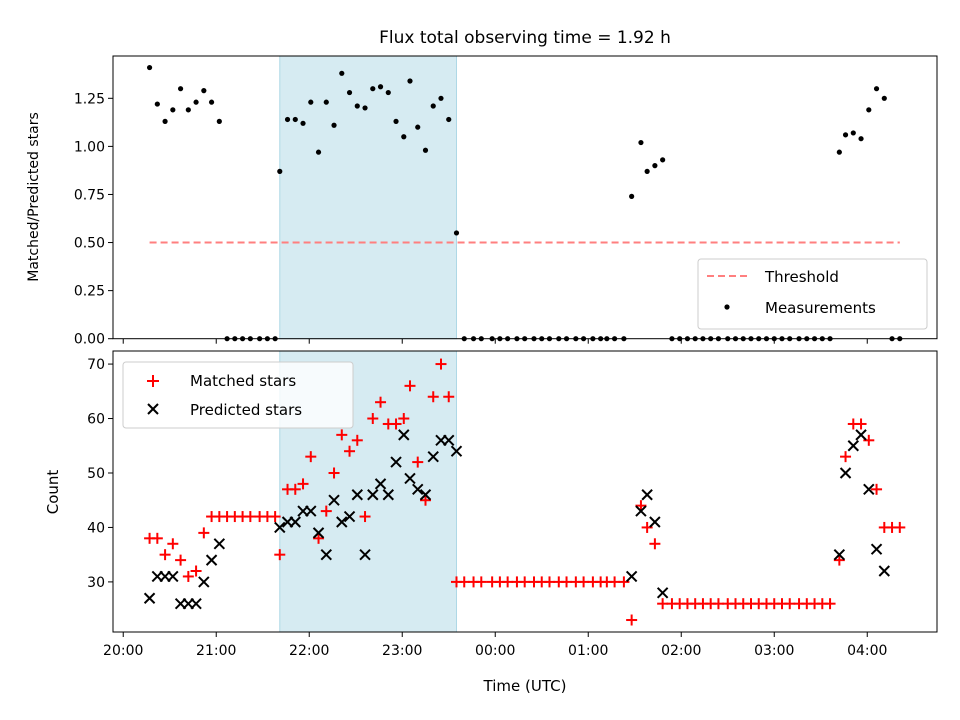 This screenshot has width=960, height=720. What do you see at coordinates (820, 308) in the screenshot?
I see `legend-measurements-label: Measurements` at bounding box center [820, 308].